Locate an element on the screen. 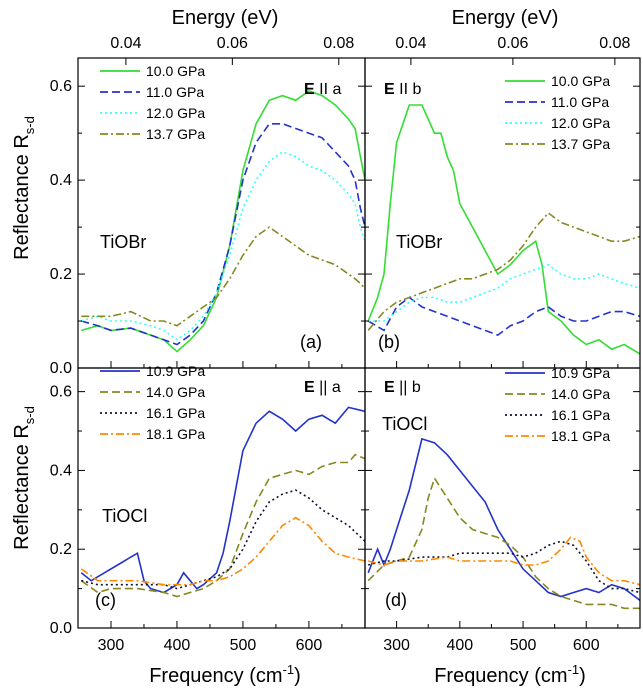 Image resolution: width=643 pixels, height=698 pixels. polarization-label: E II b is located at coordinates (402, 89).